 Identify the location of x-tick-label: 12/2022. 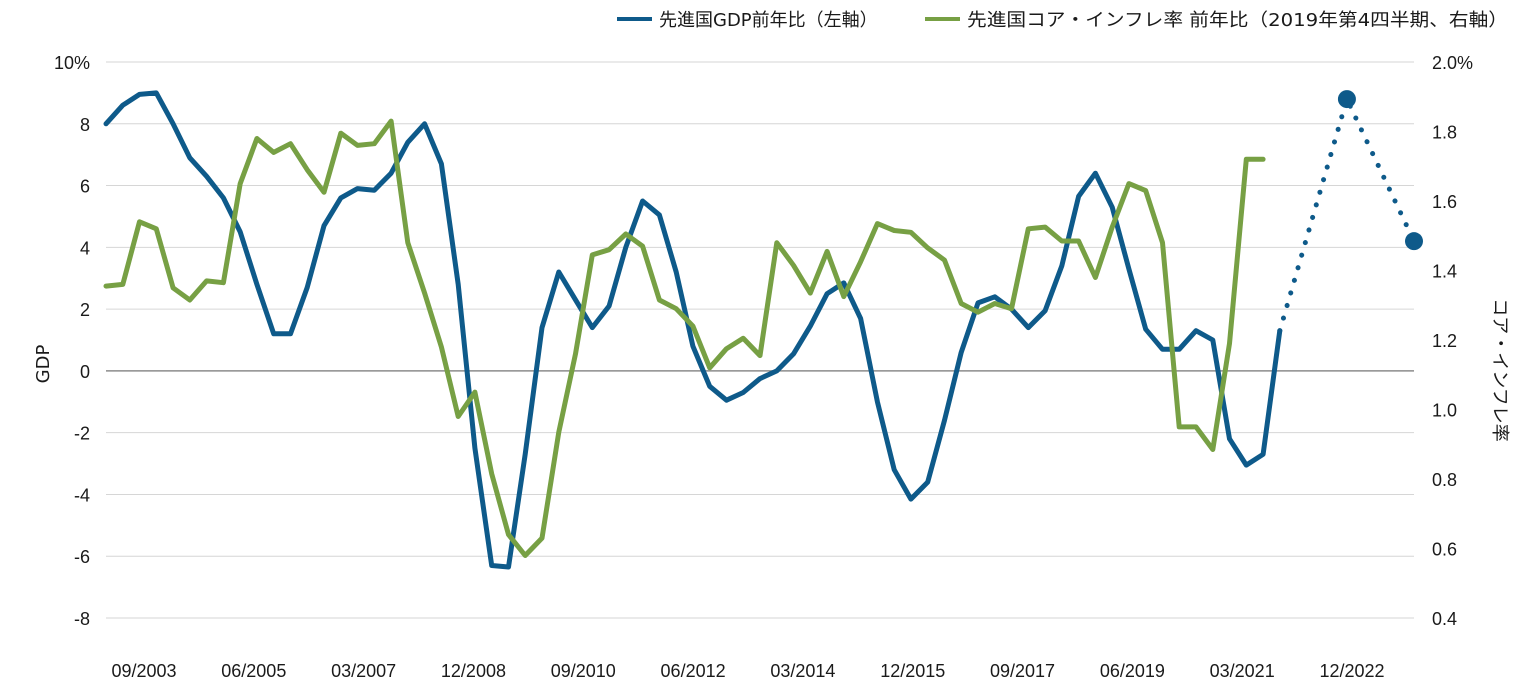
(1351, 671).